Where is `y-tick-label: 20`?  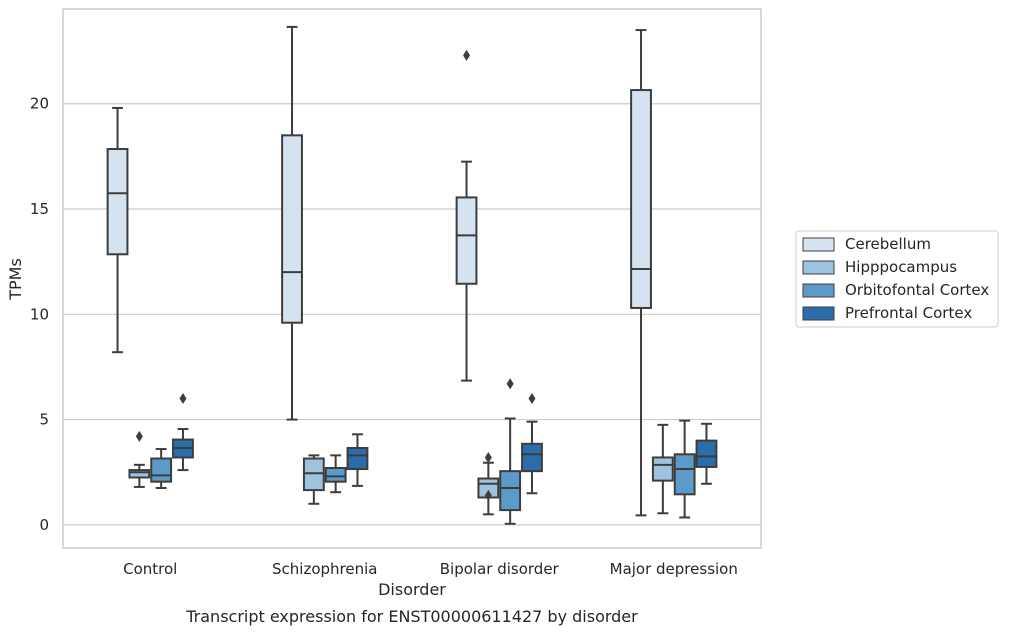
y-tick-label: 20 is located at coordinates (39, 104).